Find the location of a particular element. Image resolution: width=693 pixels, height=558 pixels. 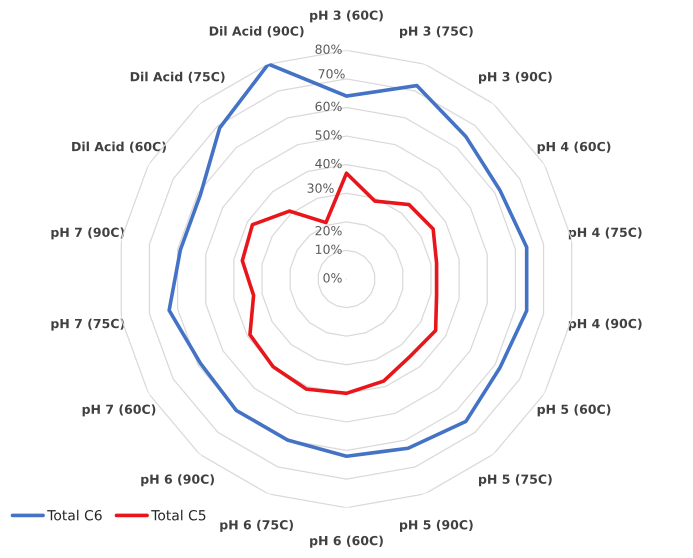

spoke-label: Dil Acid (60C) is located at coordinates (119, 147).